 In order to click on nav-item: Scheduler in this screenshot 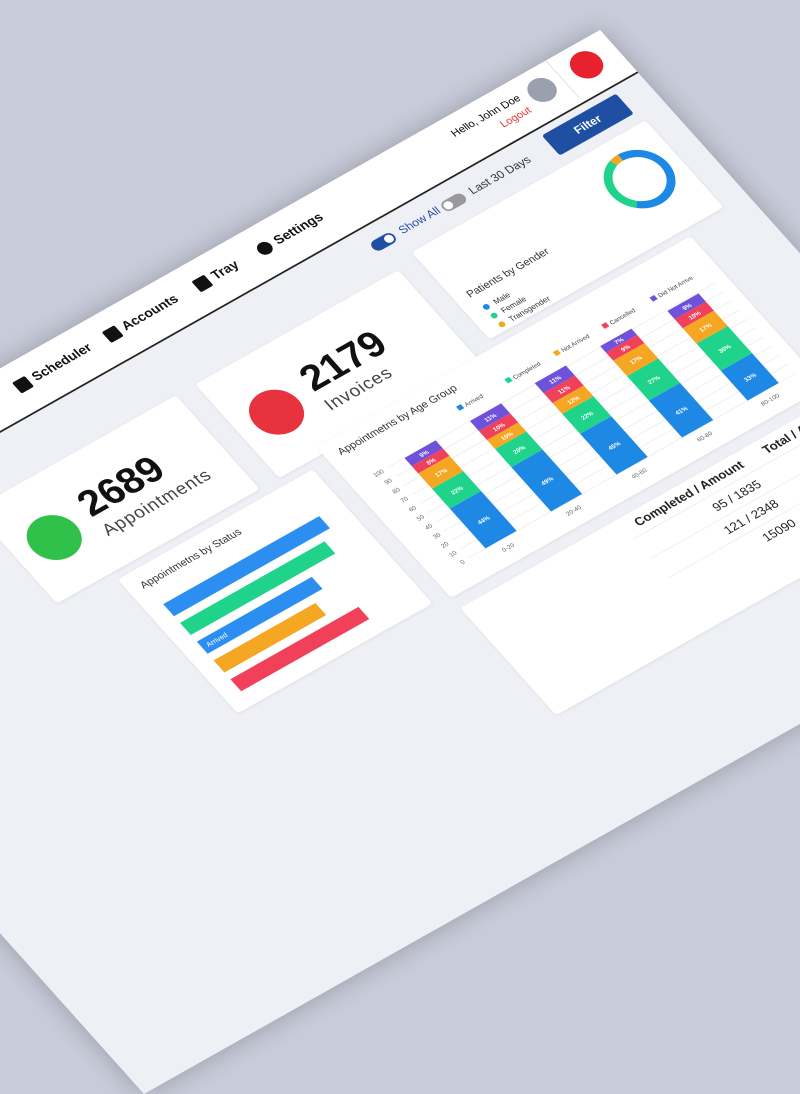, I will do `click(53, 367)`.